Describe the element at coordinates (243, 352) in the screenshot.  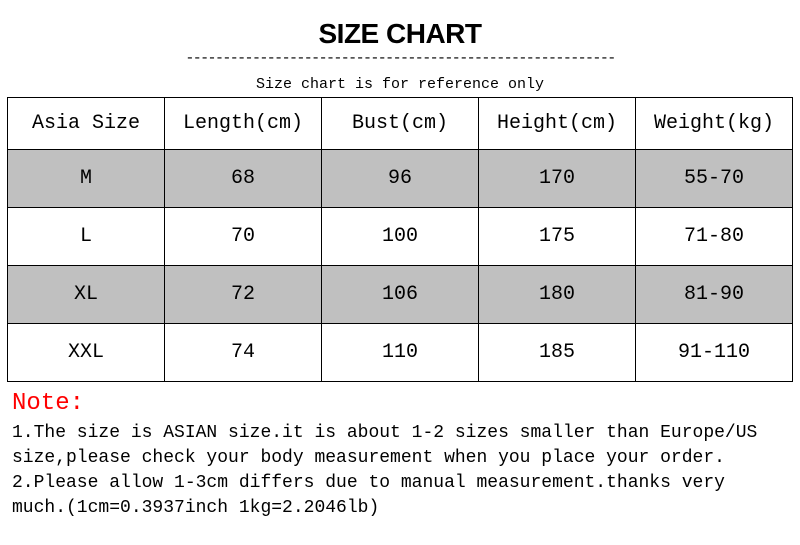
I see `cell: 74` at that location.